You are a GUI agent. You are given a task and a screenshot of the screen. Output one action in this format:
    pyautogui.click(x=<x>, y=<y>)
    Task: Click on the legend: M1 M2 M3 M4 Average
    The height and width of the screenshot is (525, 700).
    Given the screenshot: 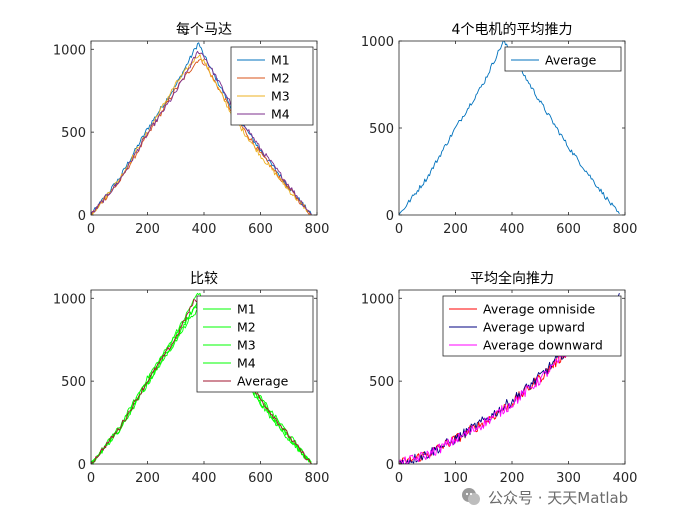 What is the action you would take?
    pyautogui.click(x=255, y=344)
    